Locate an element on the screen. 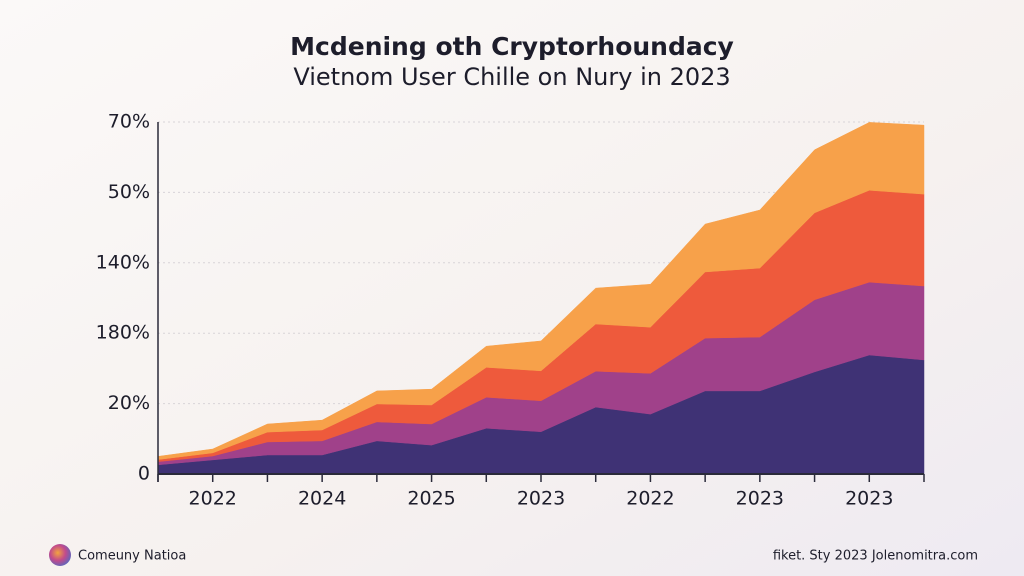 The height and width of the screenshot is (576, 1024). y-tick-label: 180% is located at coordinates (123, 333).